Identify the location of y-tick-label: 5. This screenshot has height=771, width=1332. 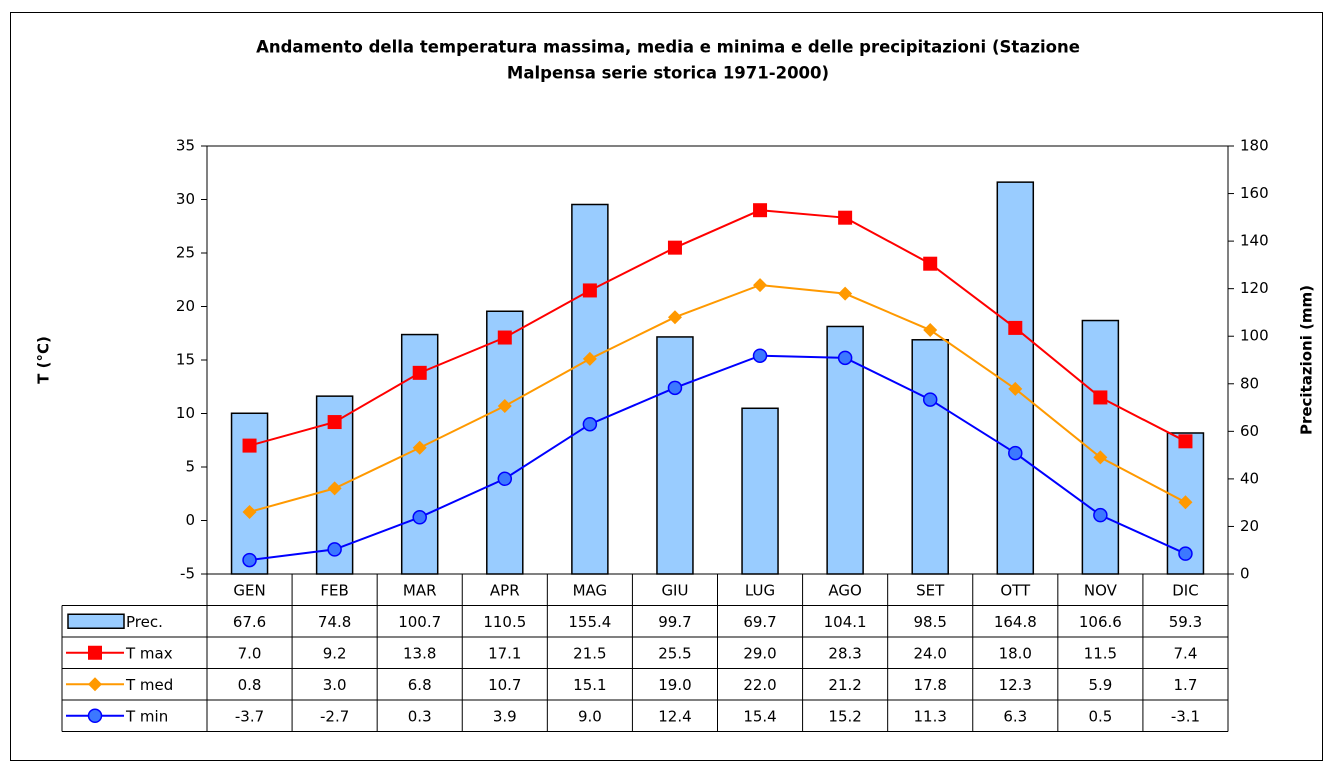
(190, 467).